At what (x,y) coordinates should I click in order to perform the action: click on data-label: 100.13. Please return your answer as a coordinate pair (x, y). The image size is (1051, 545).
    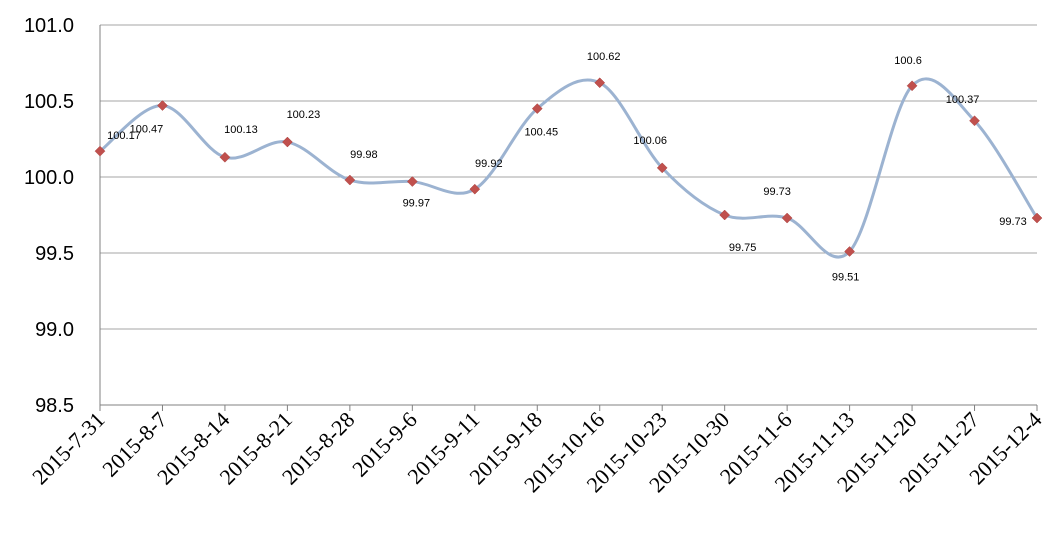
    Looking at the image, I should click on (241, 130).